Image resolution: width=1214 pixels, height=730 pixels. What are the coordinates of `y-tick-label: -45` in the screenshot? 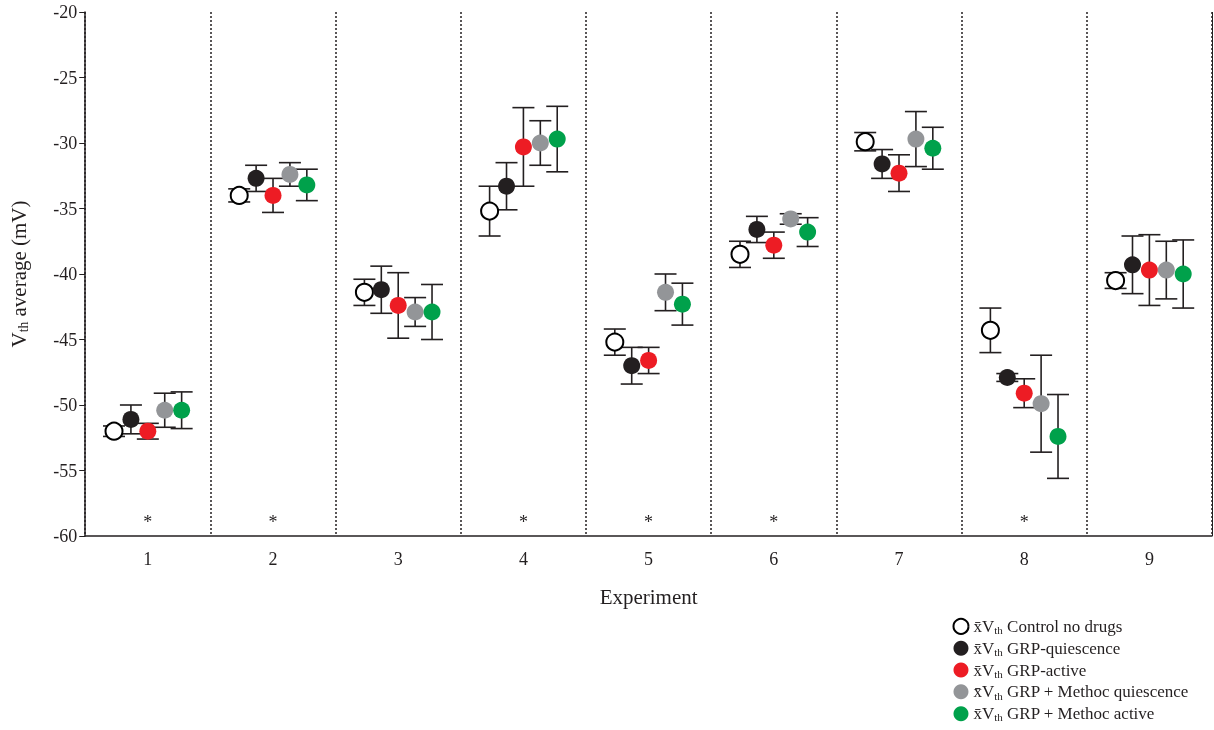 It's located at (65, 339).